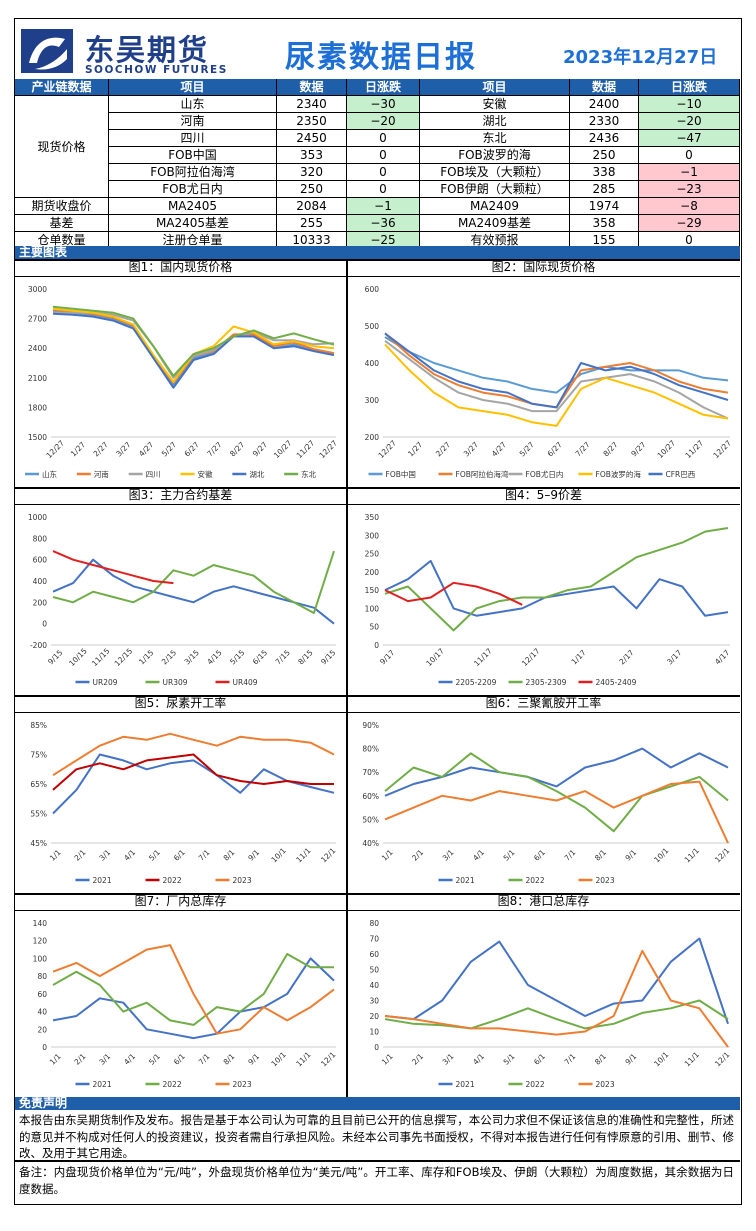 Image resolution: width=756 pixels, height=1231 pixels. I want to click on y-tick-label: 250, so click(372, 554).